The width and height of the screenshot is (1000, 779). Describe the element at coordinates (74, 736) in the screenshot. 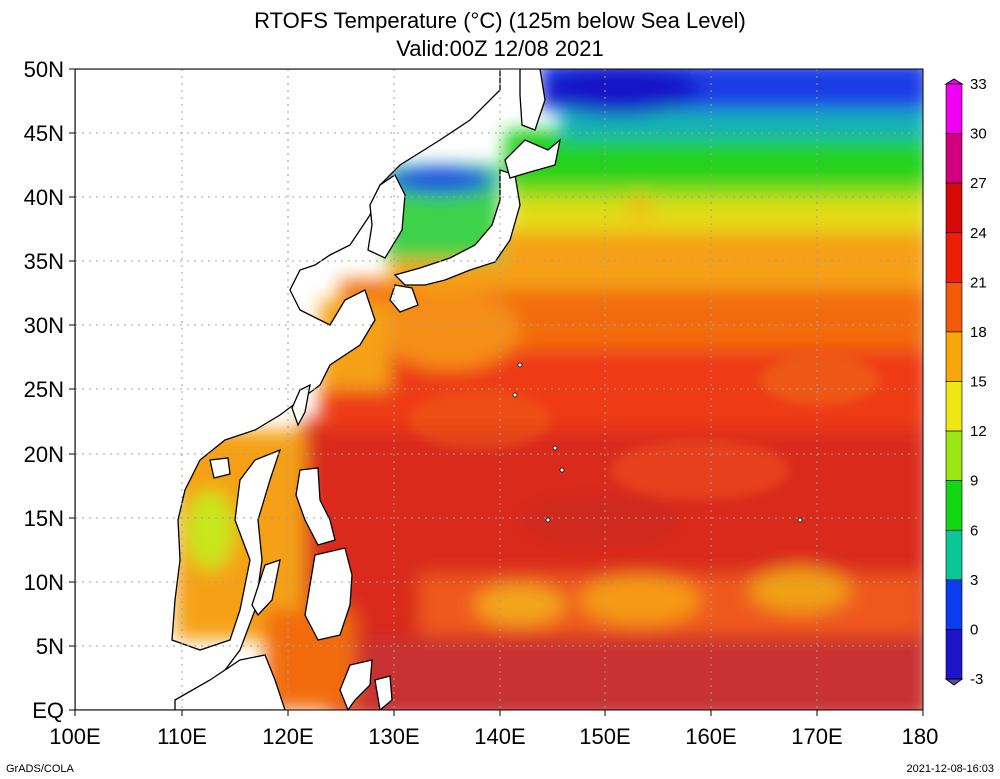

I see `lon-label-100E: 100E` at that location.